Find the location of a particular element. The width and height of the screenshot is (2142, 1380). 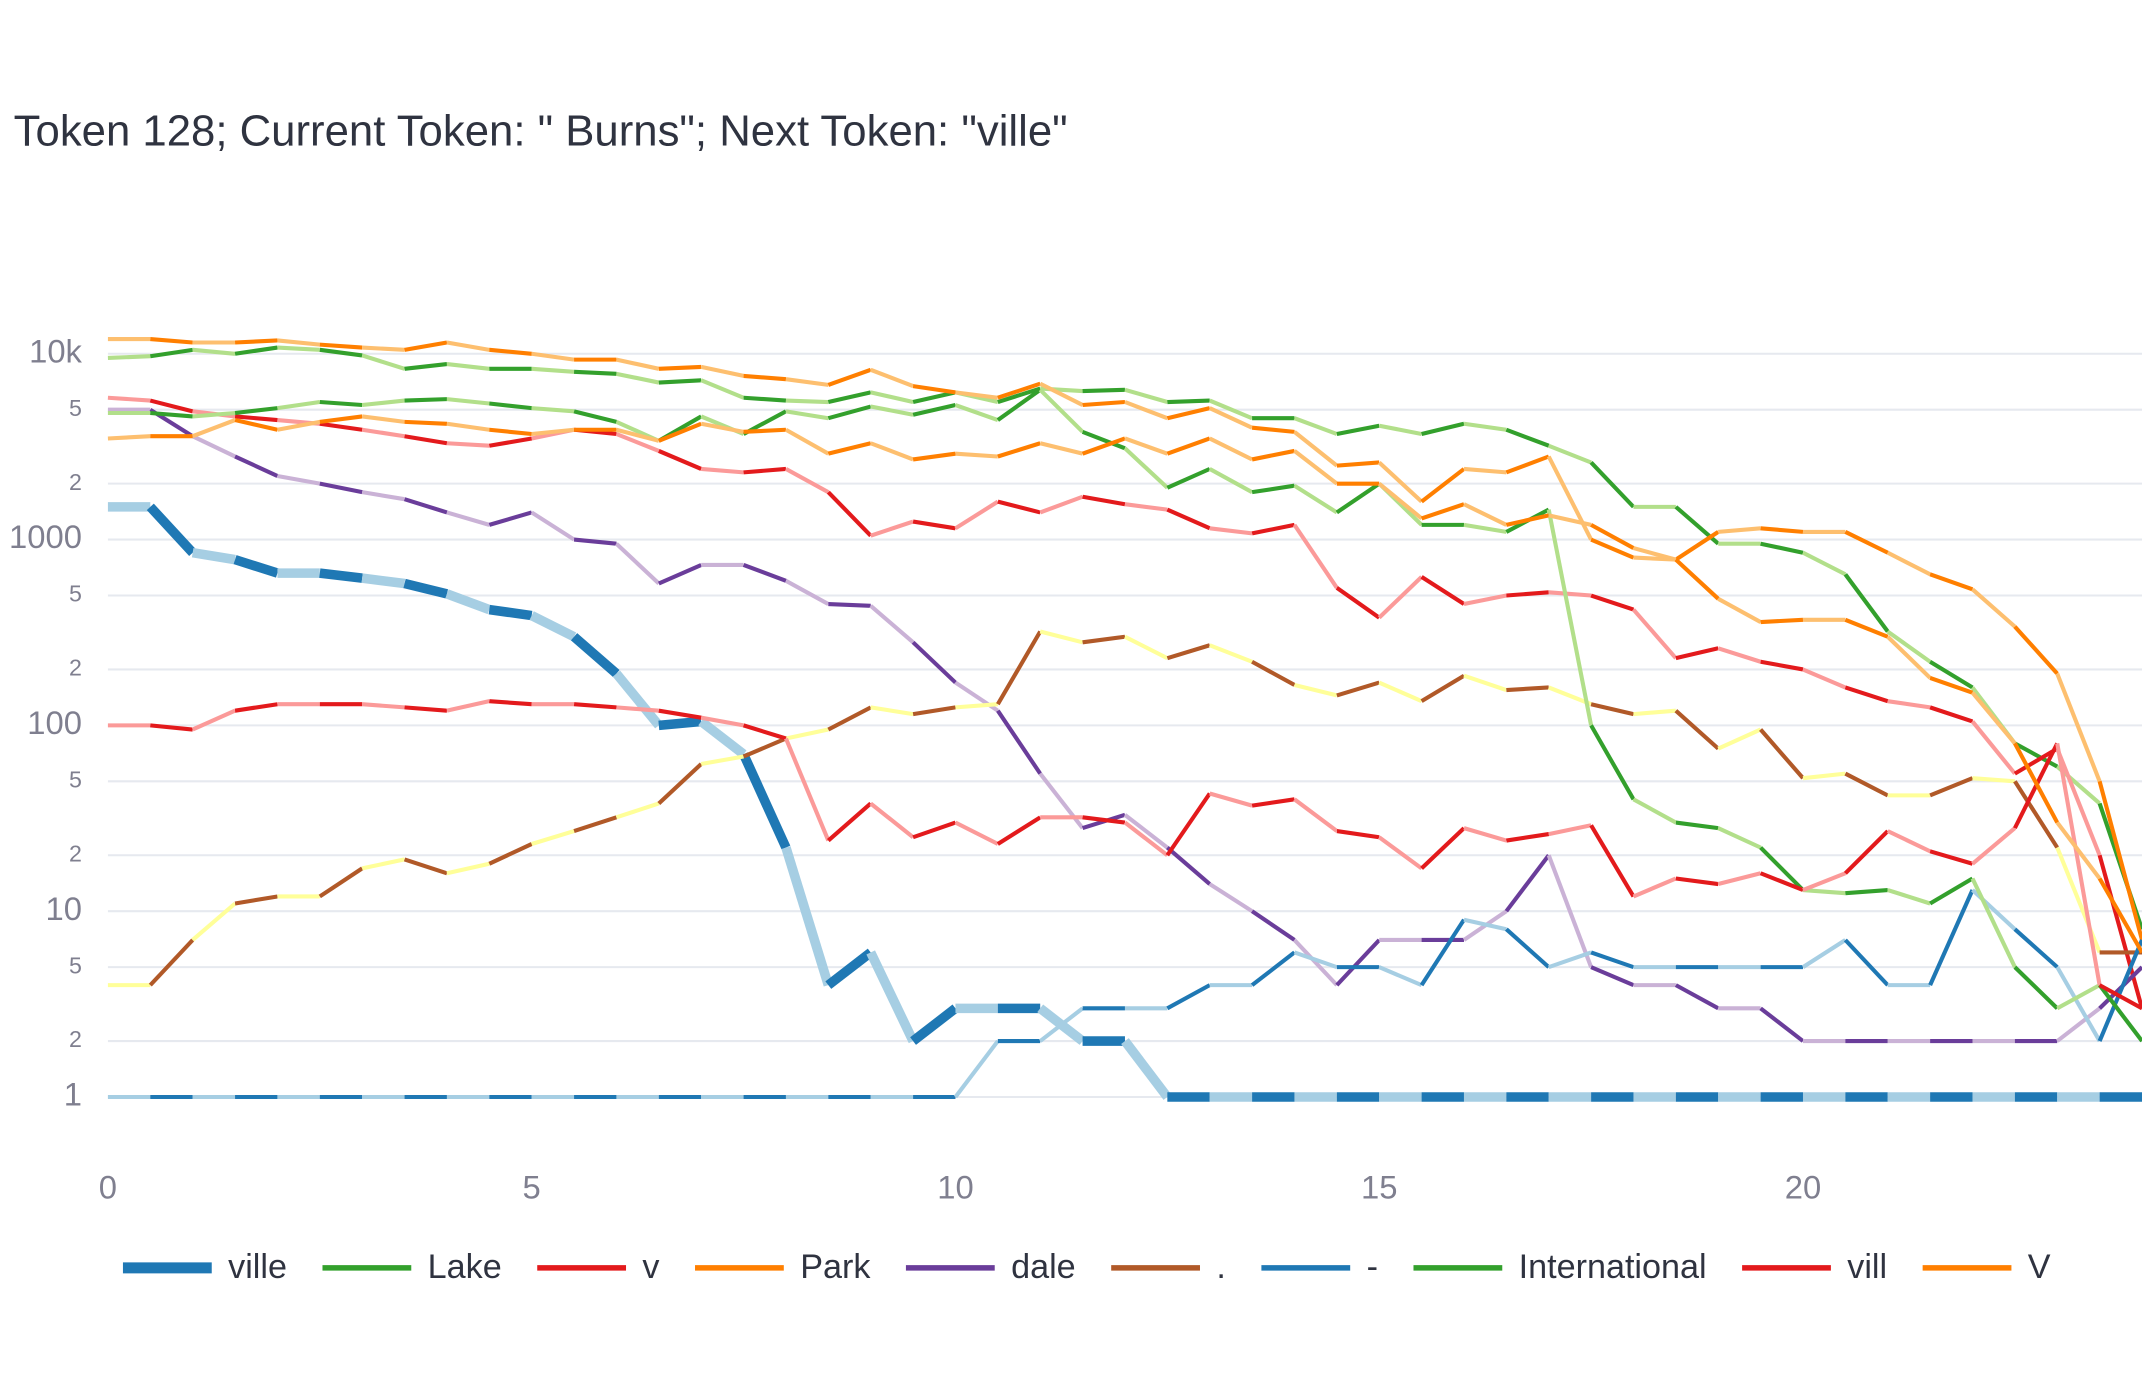

x-tick-label: 15 is located at coordinates (1379, 1187).